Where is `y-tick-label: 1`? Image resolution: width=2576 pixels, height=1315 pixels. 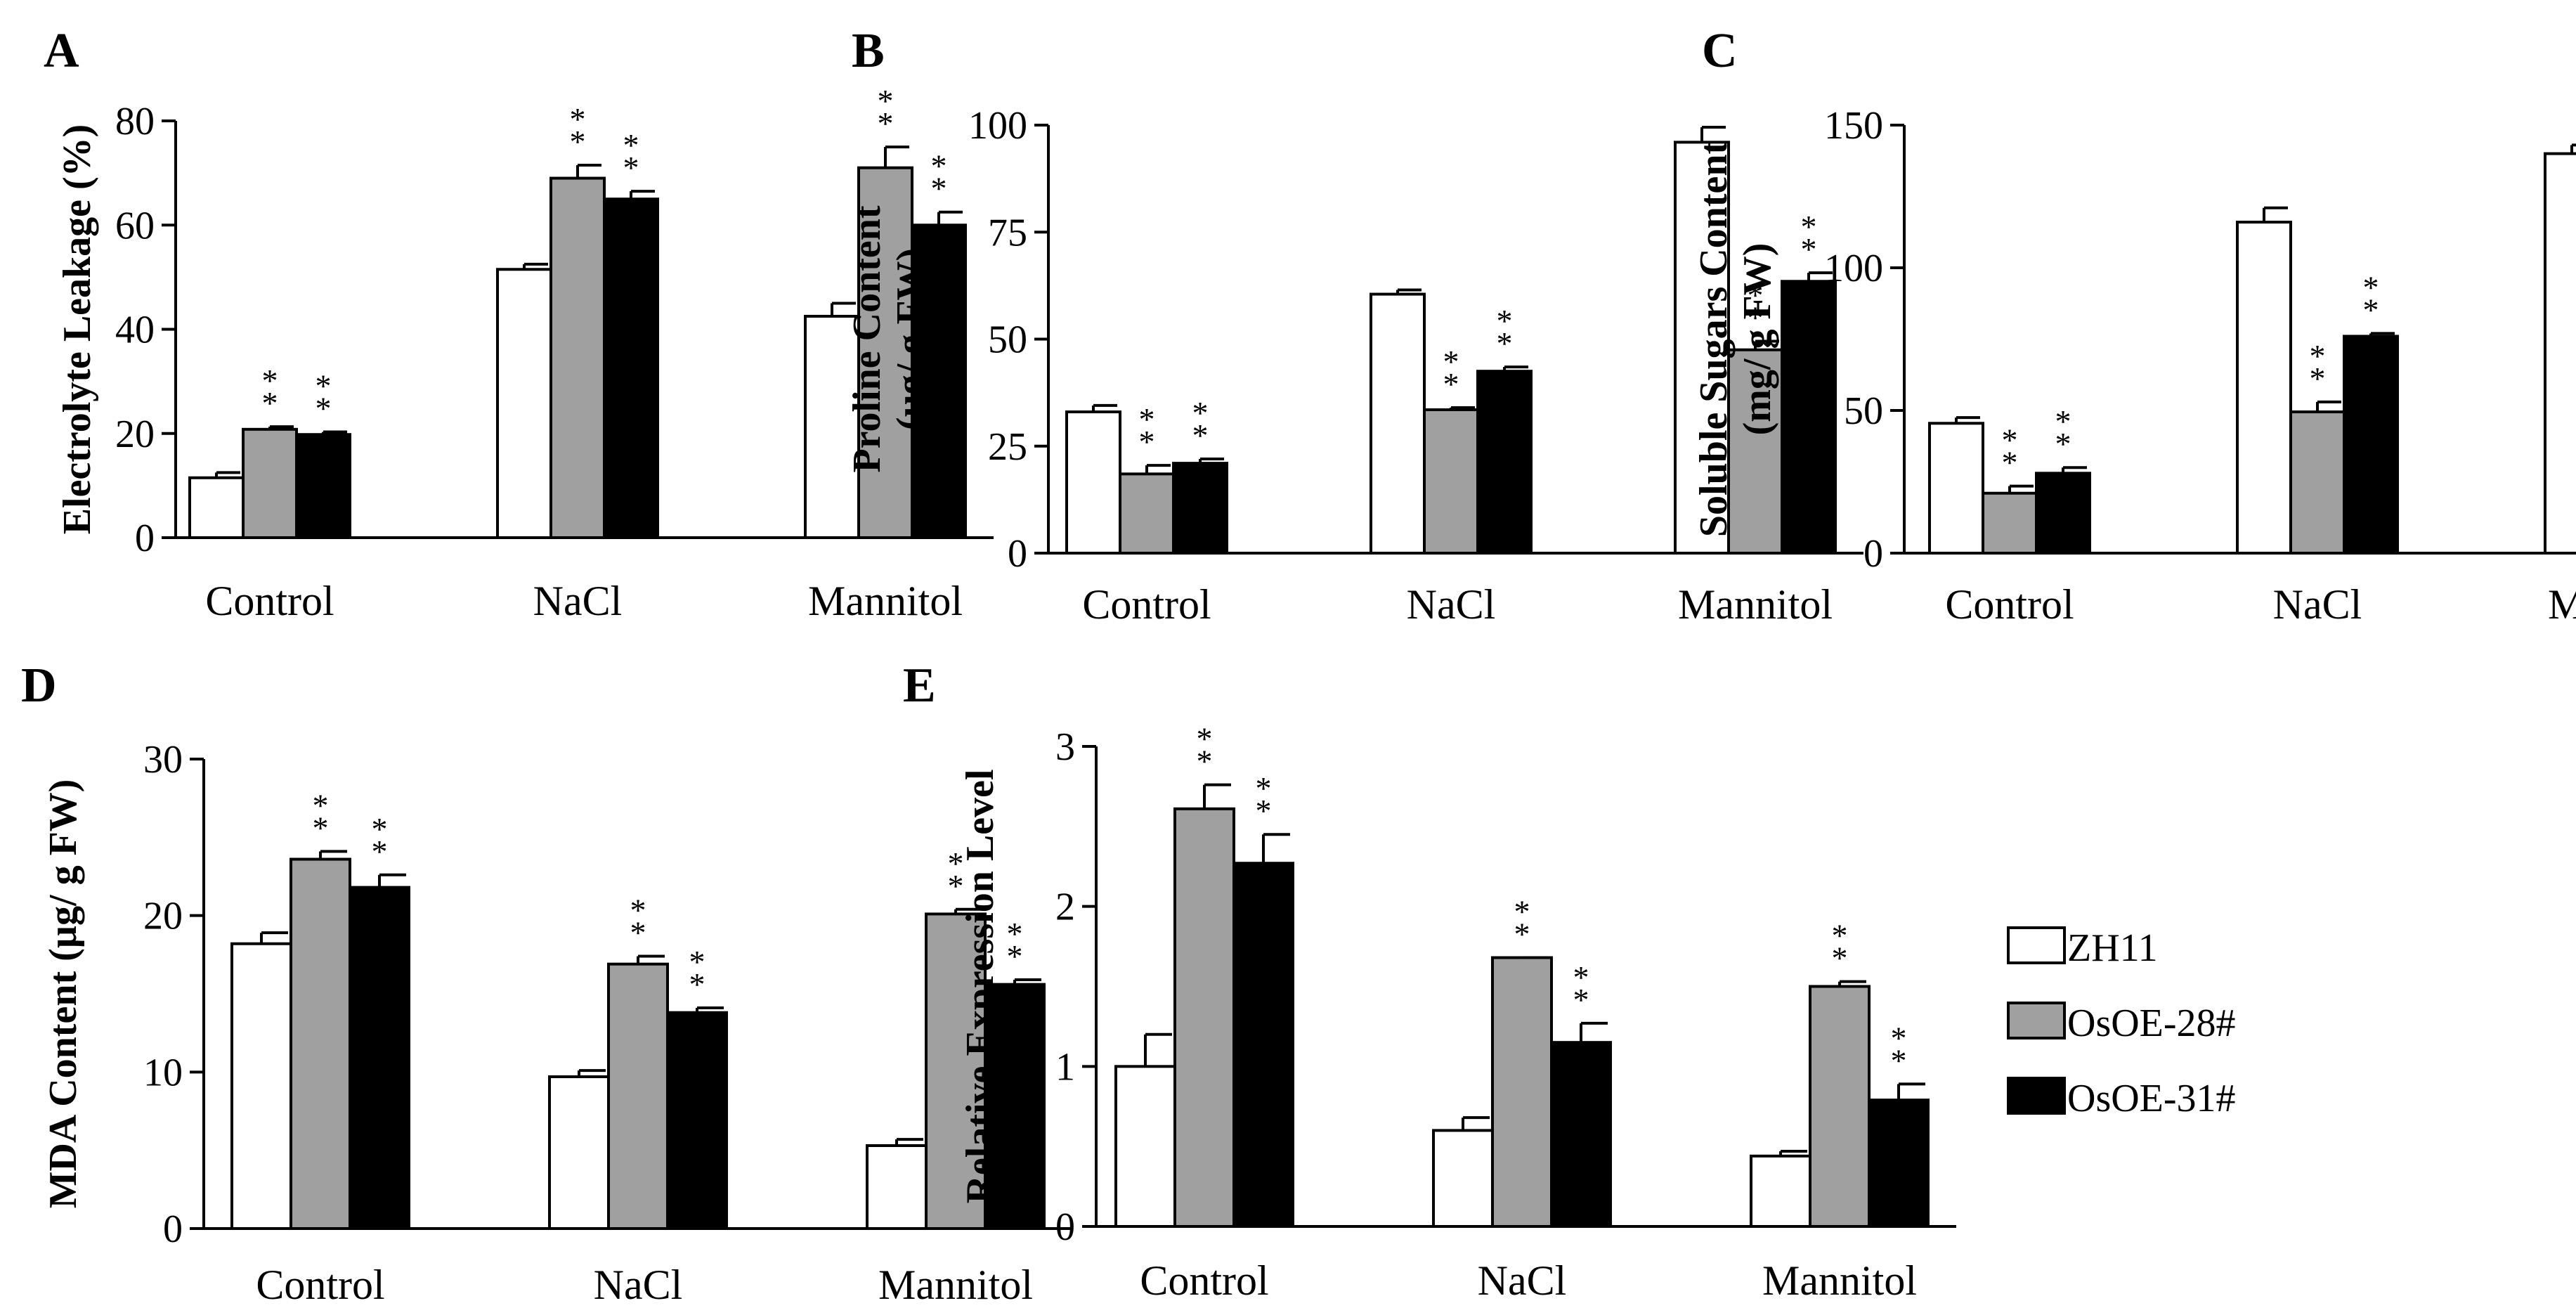
y-tick-label: 1 is located at coordinates (1065, 1067).